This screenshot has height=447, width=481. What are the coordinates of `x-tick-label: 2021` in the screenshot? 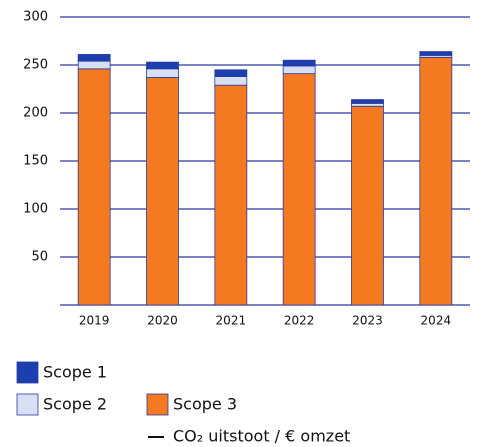 It's located at (231, 321).